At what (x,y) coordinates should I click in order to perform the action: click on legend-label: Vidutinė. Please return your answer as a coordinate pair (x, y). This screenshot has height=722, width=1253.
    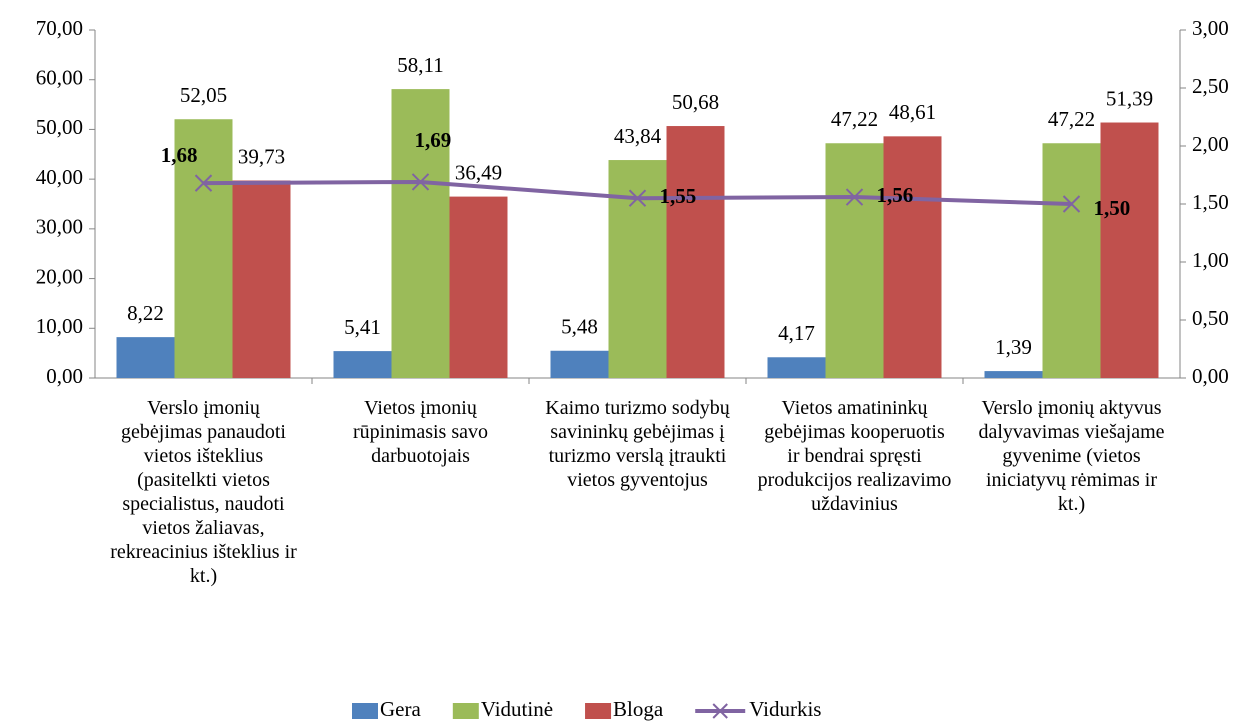
    Looking at the image, I should click on (517, 709).